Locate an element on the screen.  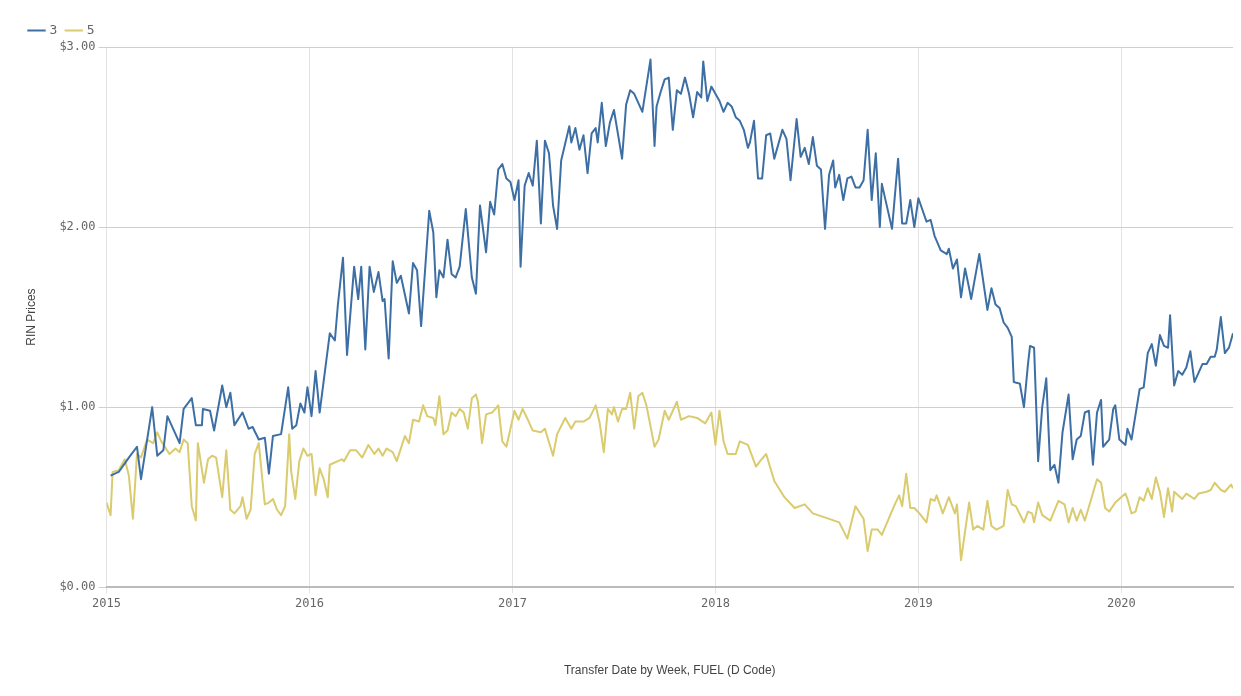
x-tick-label: 2019 is located at coordinates (918, 602).